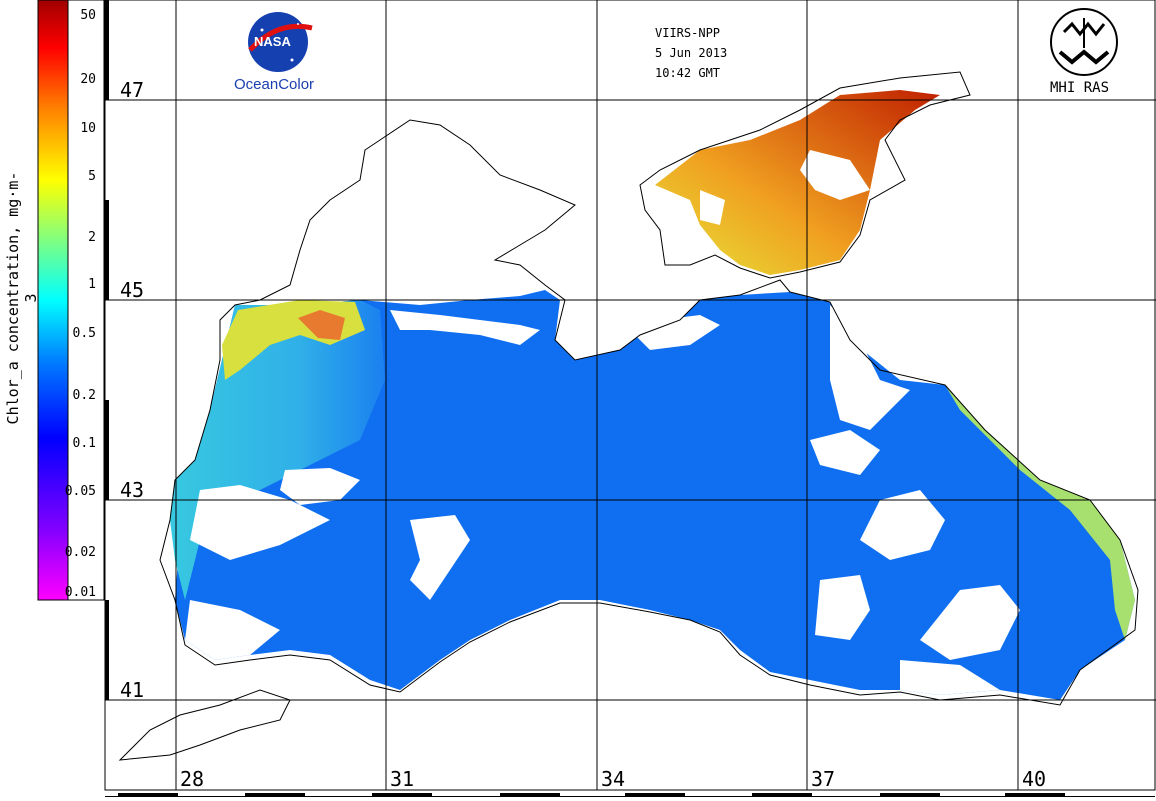 Image resolution: width=1156 pixels, height=801 pixels. I want to click on sea-of-azov, so click(797, 182).